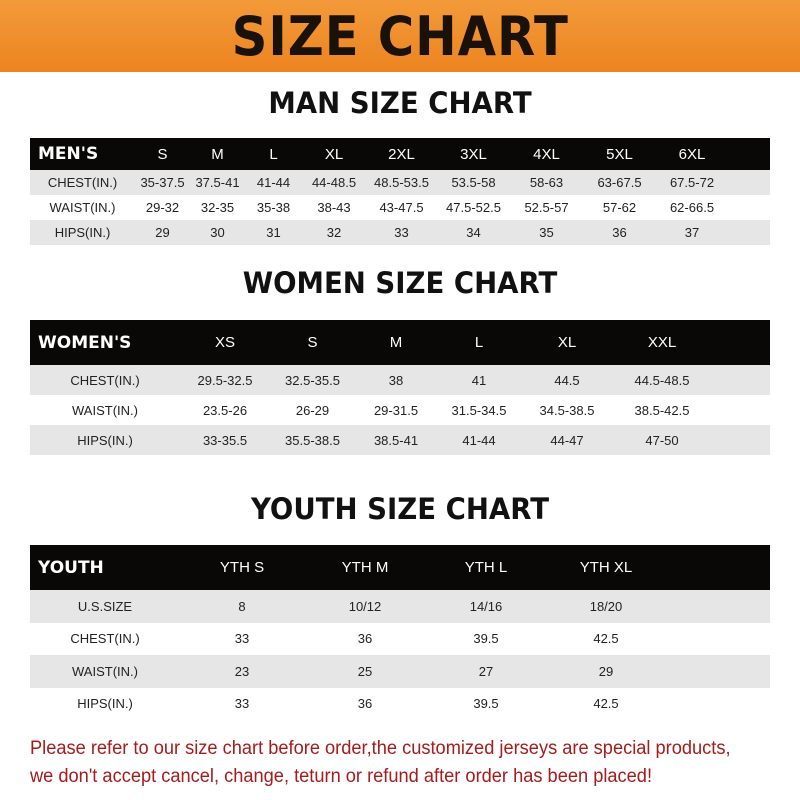 The width and height of the screenshot is (800, 800). Describe the element at coordinates (567, 380) in the screenshot. I see `table-cell: 44.5` at that location.